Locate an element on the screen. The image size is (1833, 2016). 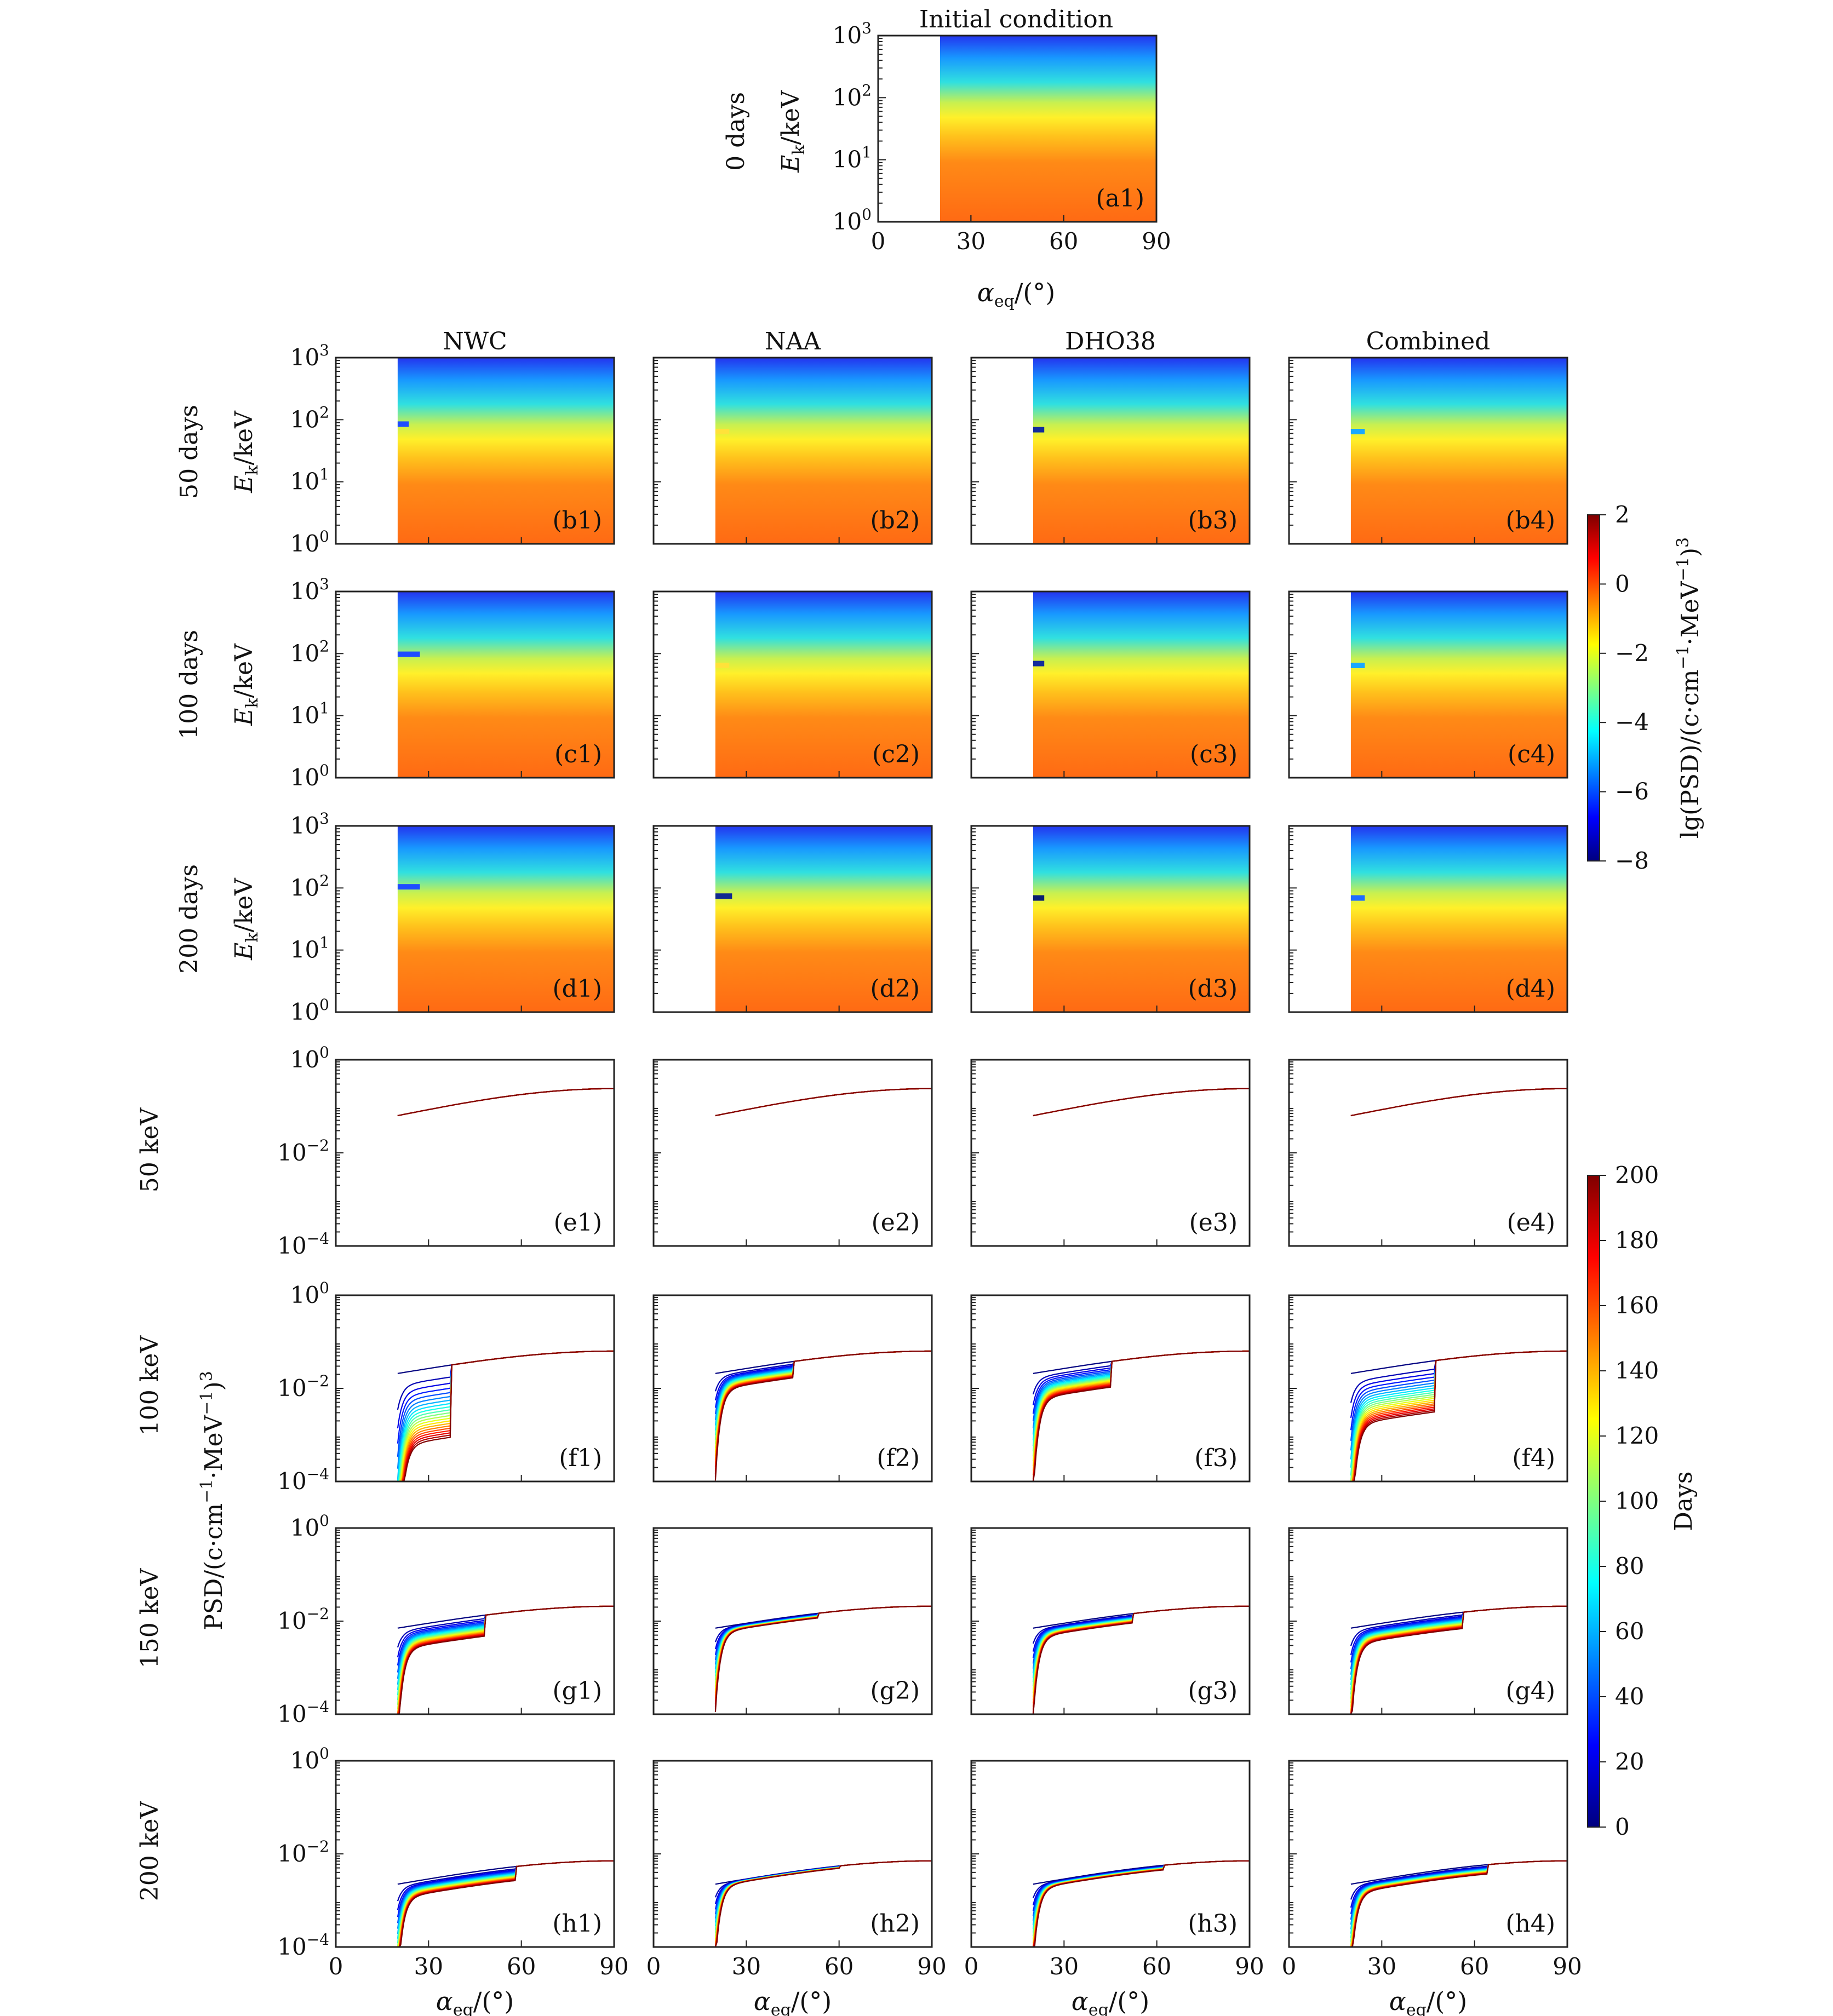
x-tick-label: 0 is located at coordinates (971, 1966).